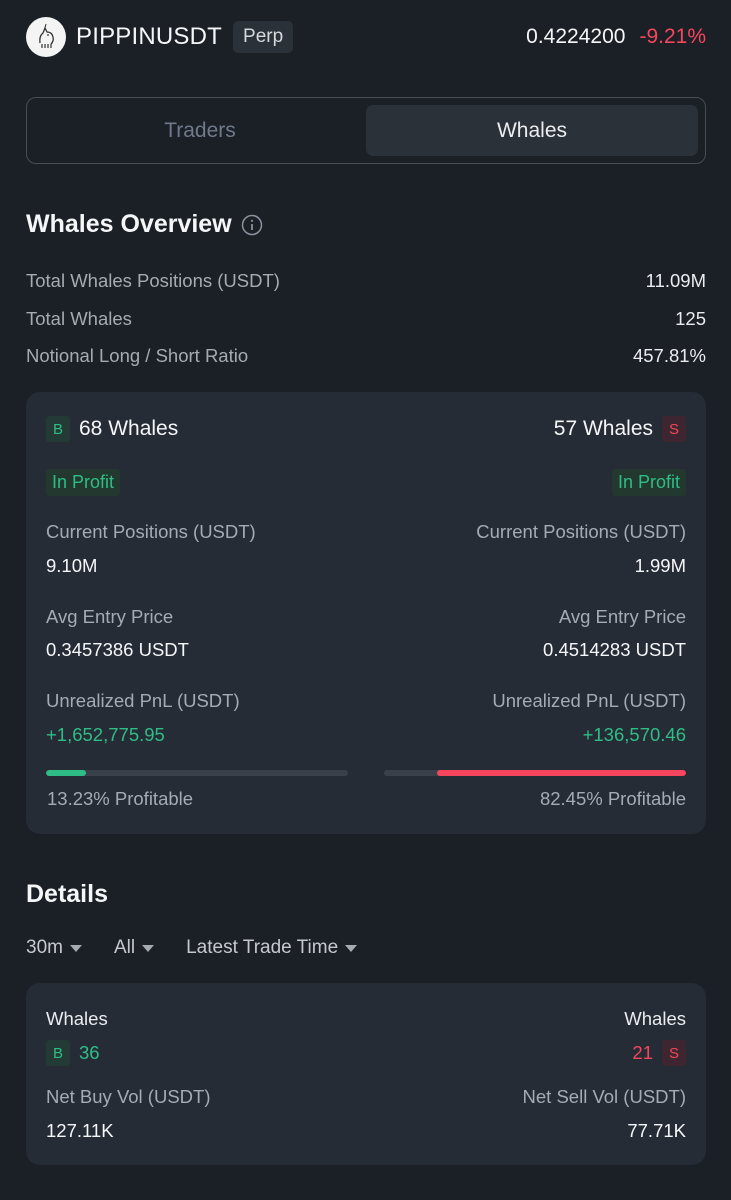 Image resolution: width=731 pixels, height=1200 pixels. What do you see at coordinates (581, 531) in the screenshot?
I see `short-positions-label: Current Positions (USDT)` at bounding box center [581, 531].